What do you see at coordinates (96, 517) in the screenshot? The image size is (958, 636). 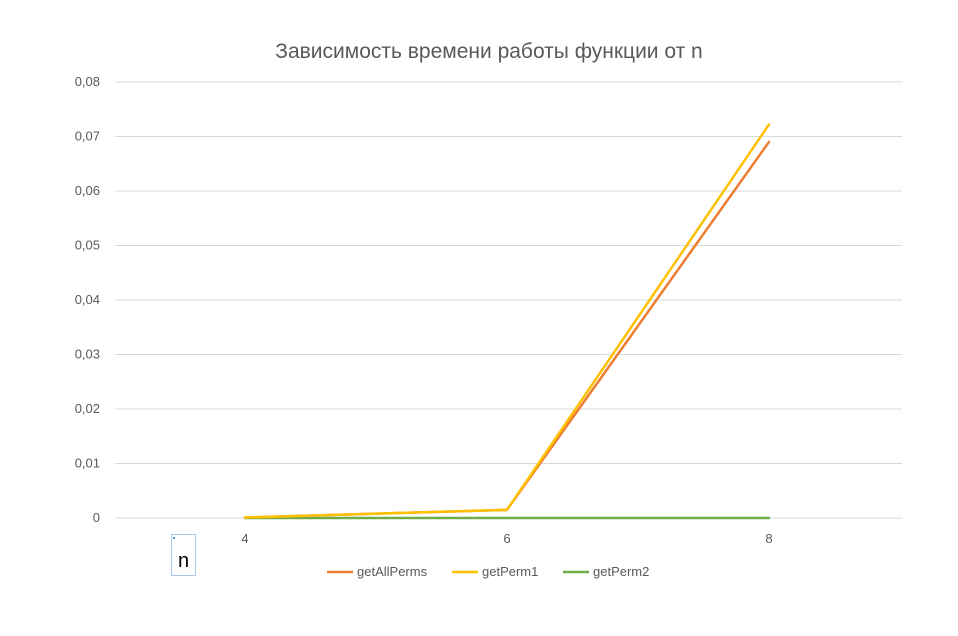 I see `y-tick-label: 0` at bounding box center [96, 517].